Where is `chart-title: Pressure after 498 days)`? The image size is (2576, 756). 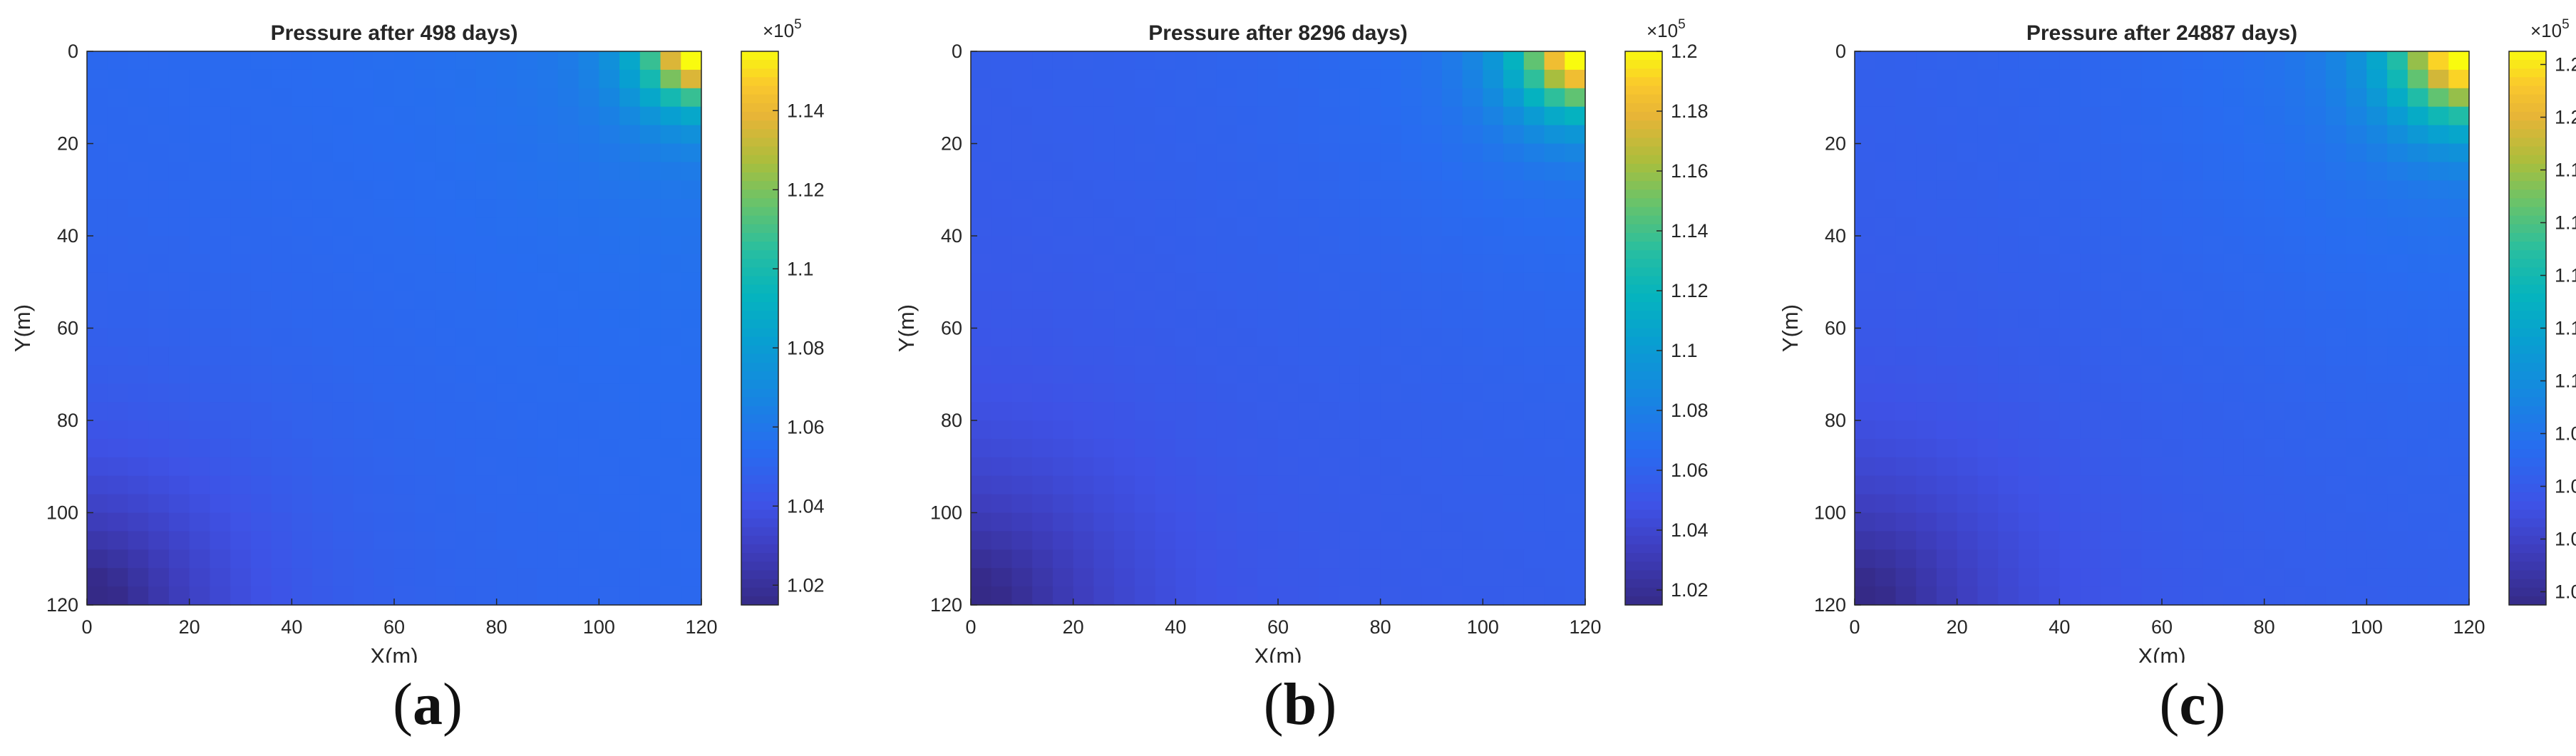 chart-title: Pressure after 498 days) is located at coordinates (394, 33).